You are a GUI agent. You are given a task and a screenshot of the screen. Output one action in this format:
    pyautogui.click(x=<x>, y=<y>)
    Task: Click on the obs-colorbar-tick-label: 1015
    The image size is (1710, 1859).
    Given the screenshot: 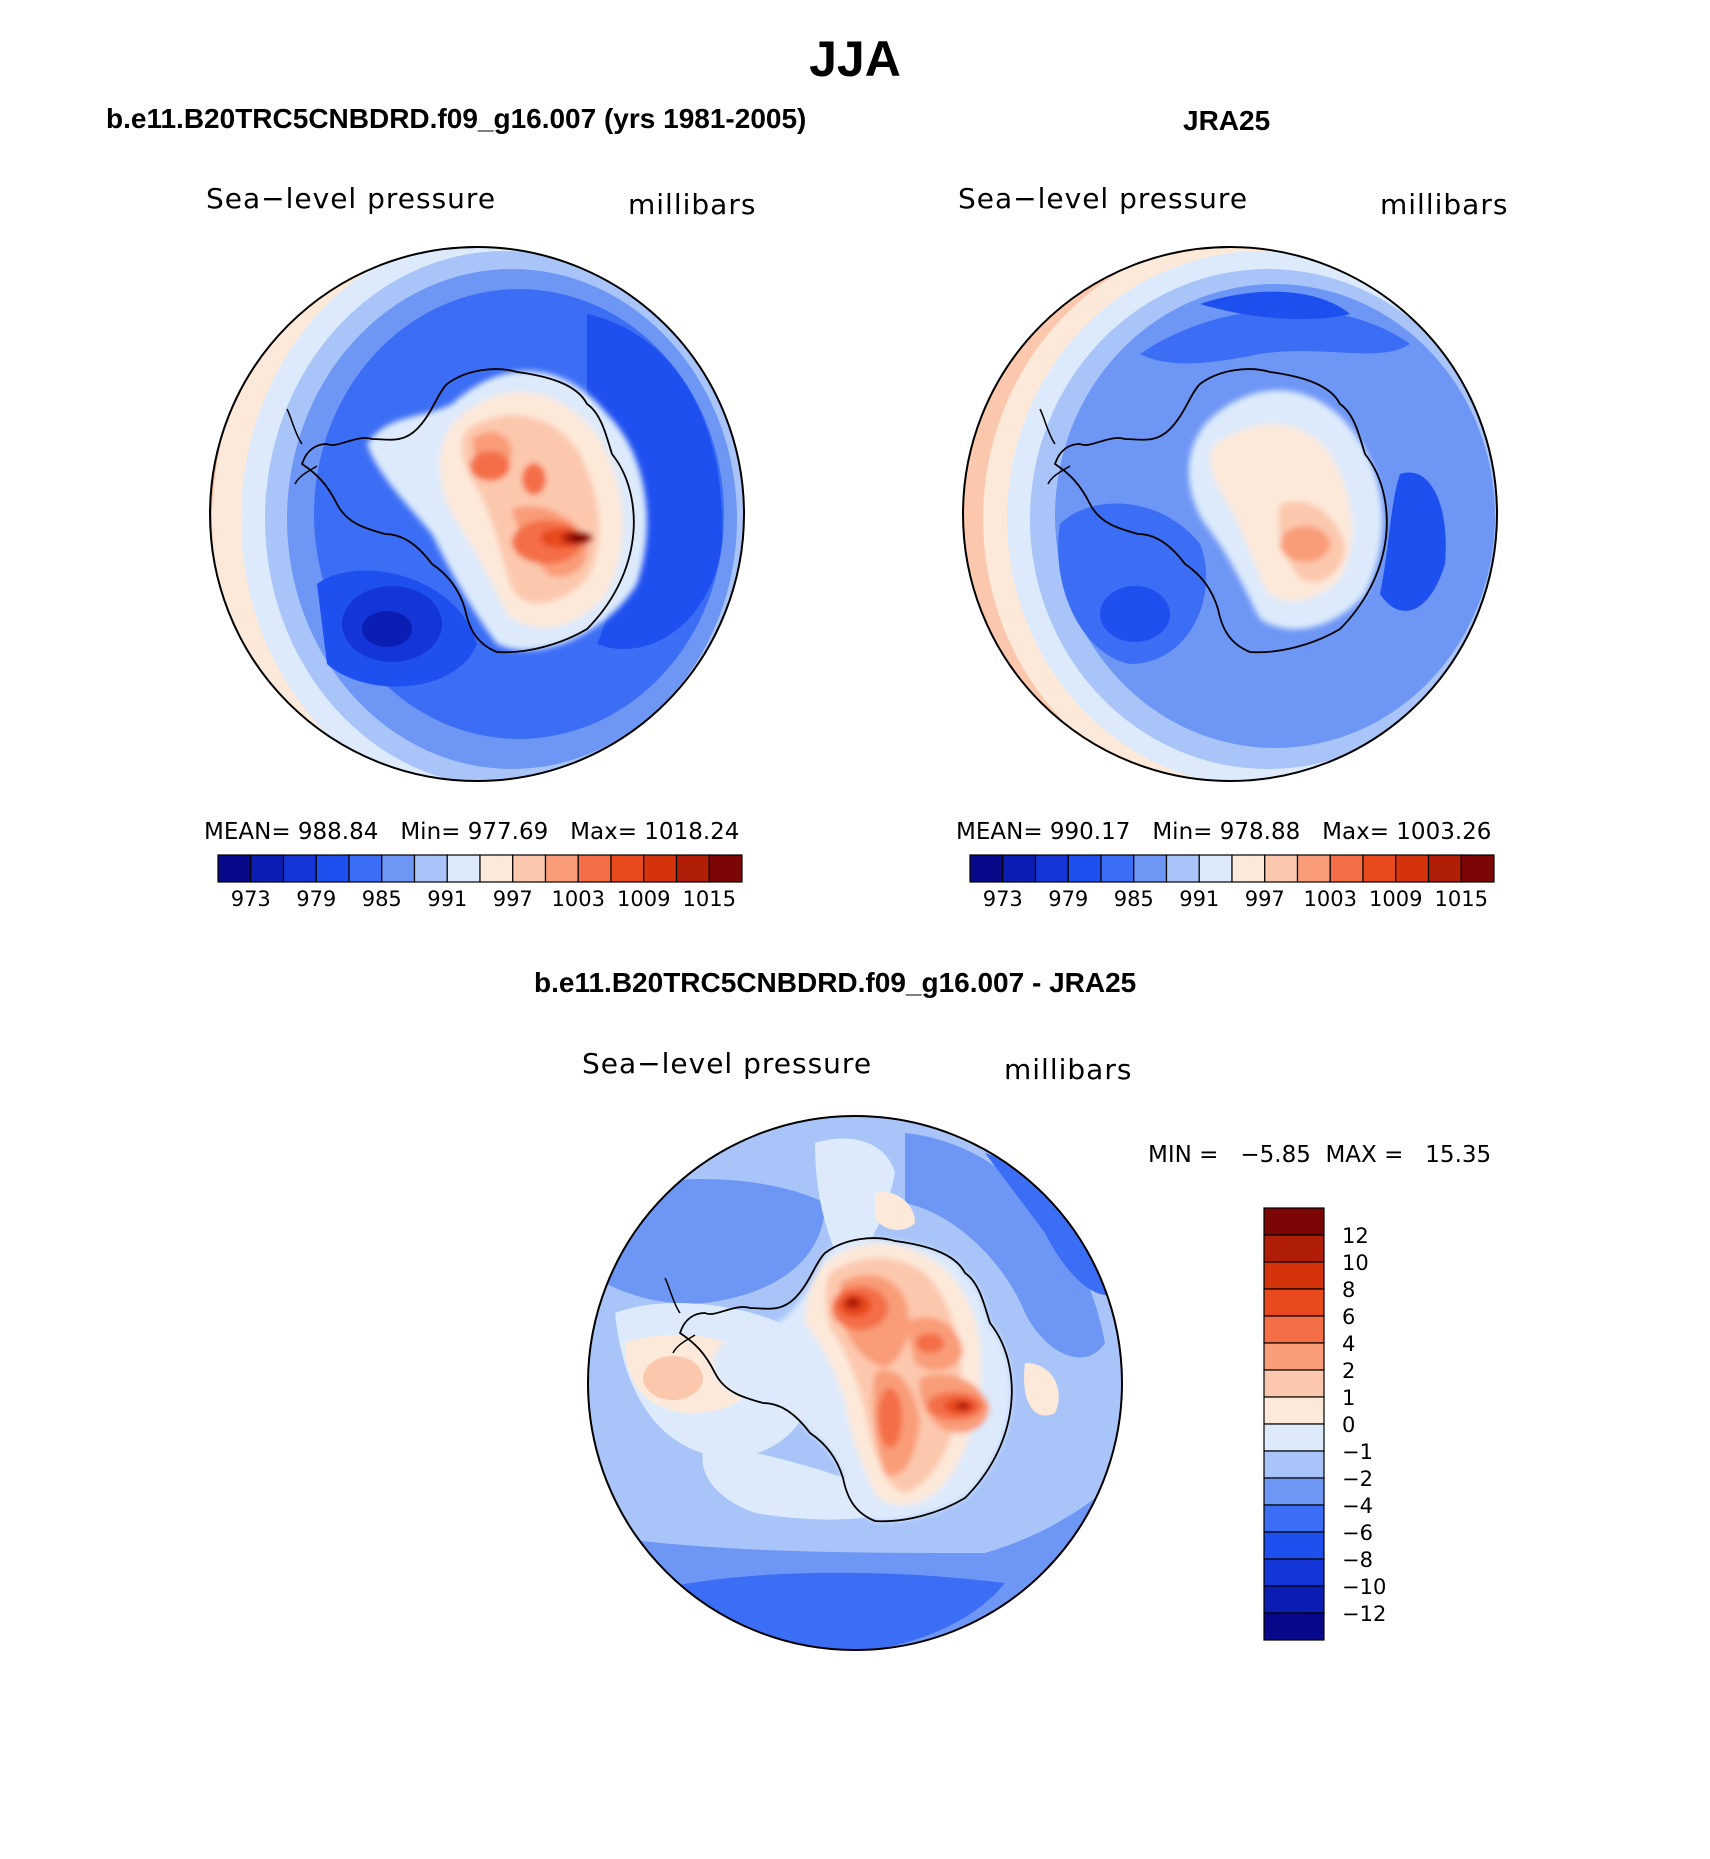 What is the action you would take?
    pyautogui.click(x=1461, y=899)
    